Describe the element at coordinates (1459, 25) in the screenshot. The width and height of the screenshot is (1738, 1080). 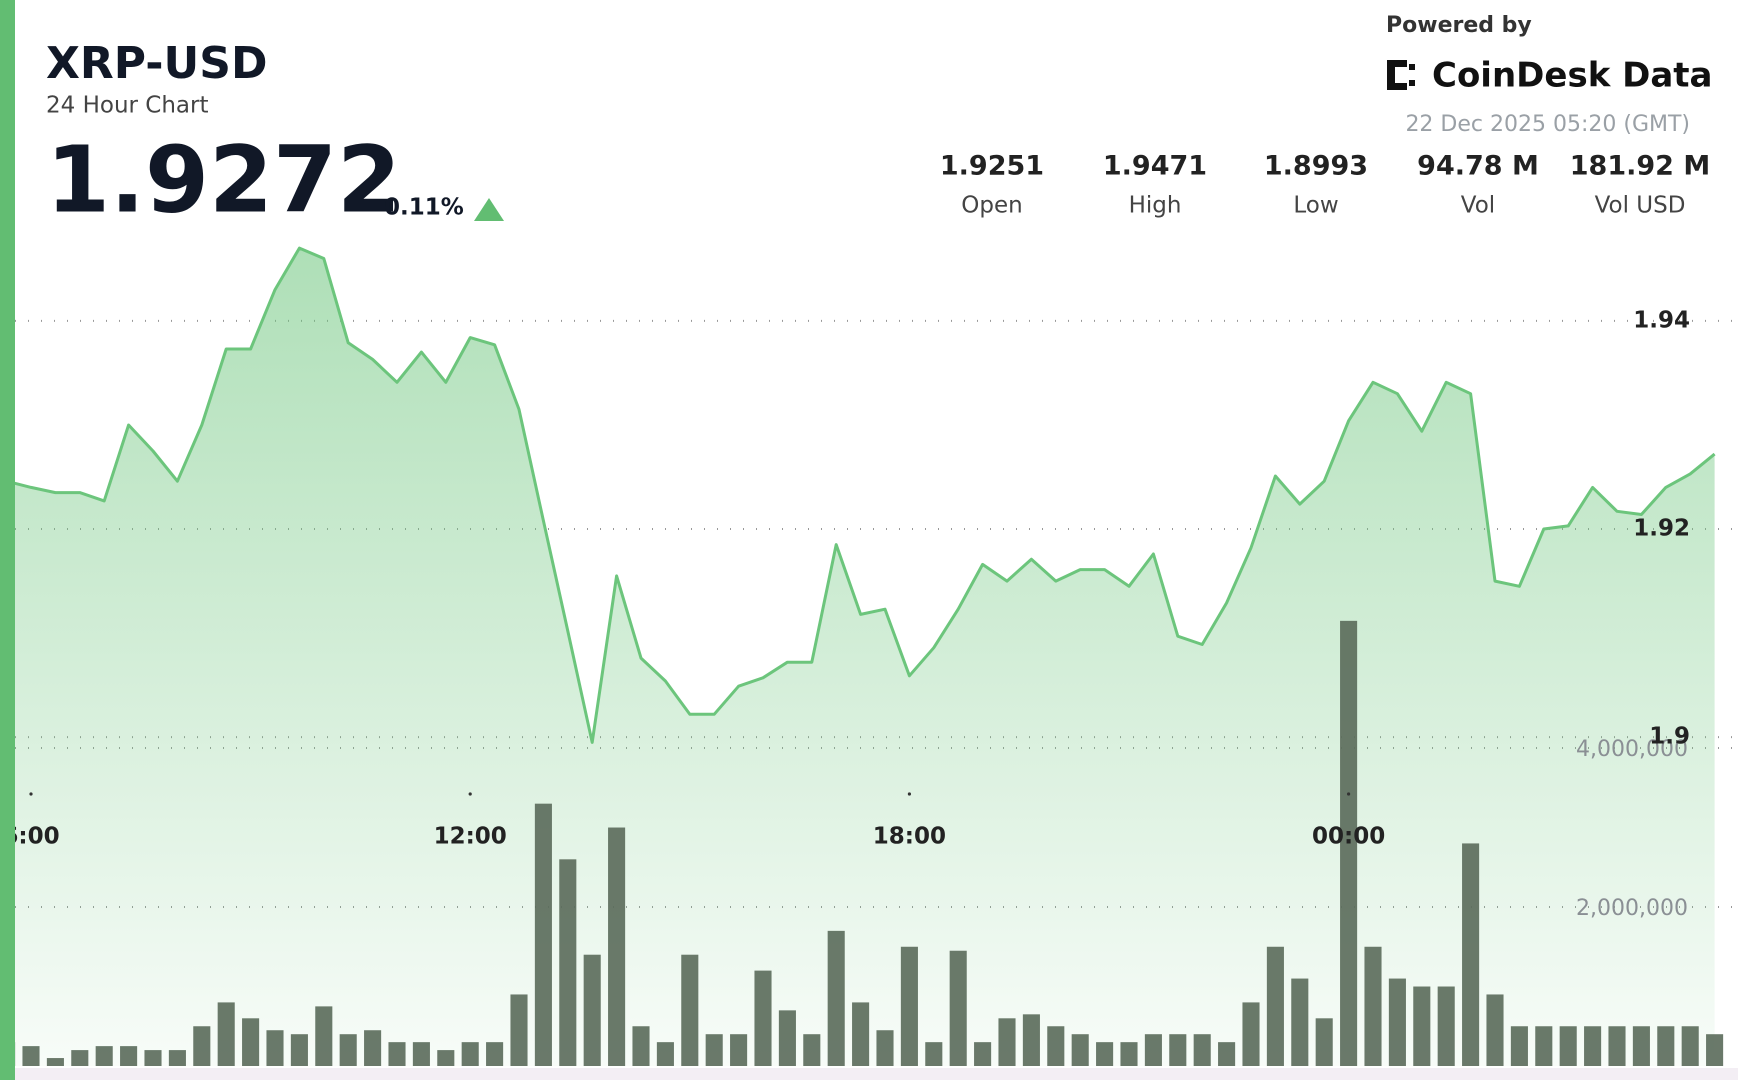
I see `powered-by: Powered by` at that location.